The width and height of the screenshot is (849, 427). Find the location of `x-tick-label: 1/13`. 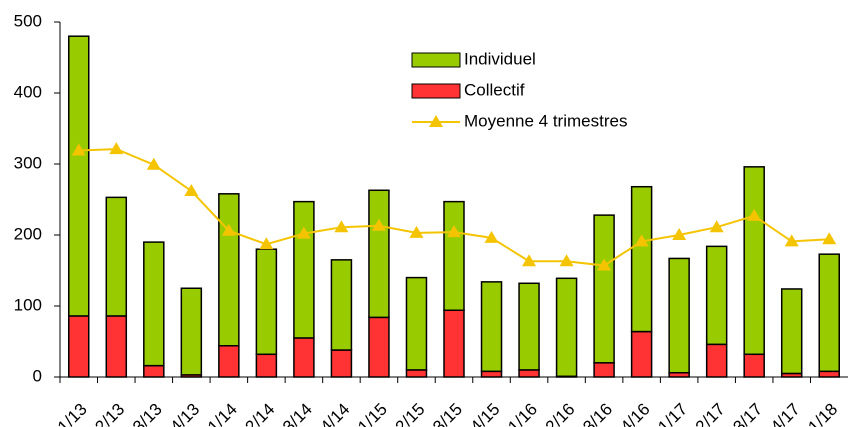

x-tick-label: 1/13 is located at coordinates (72, 413).